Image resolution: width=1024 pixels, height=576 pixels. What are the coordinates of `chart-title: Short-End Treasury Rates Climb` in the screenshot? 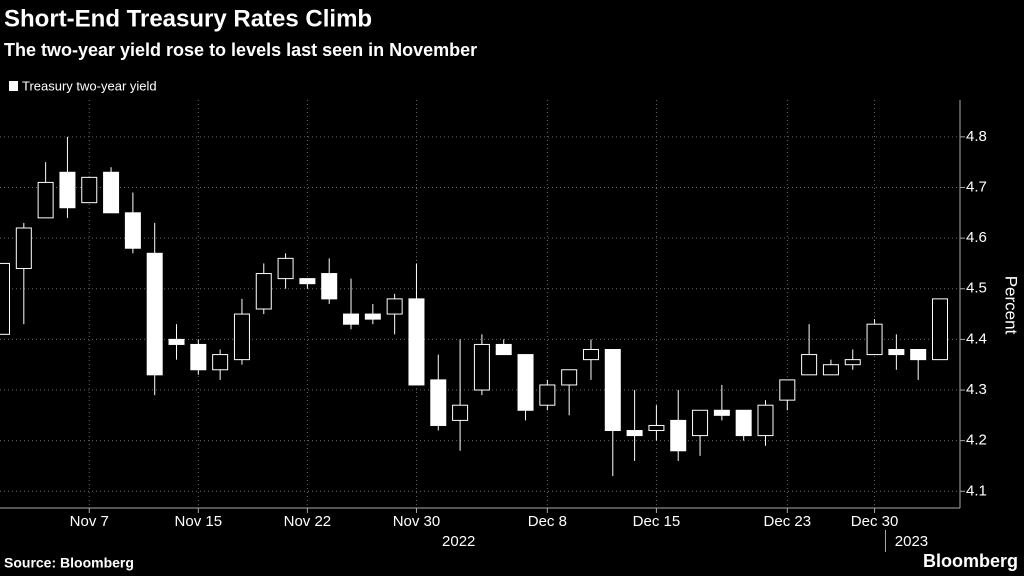 It's located at (188, 18).